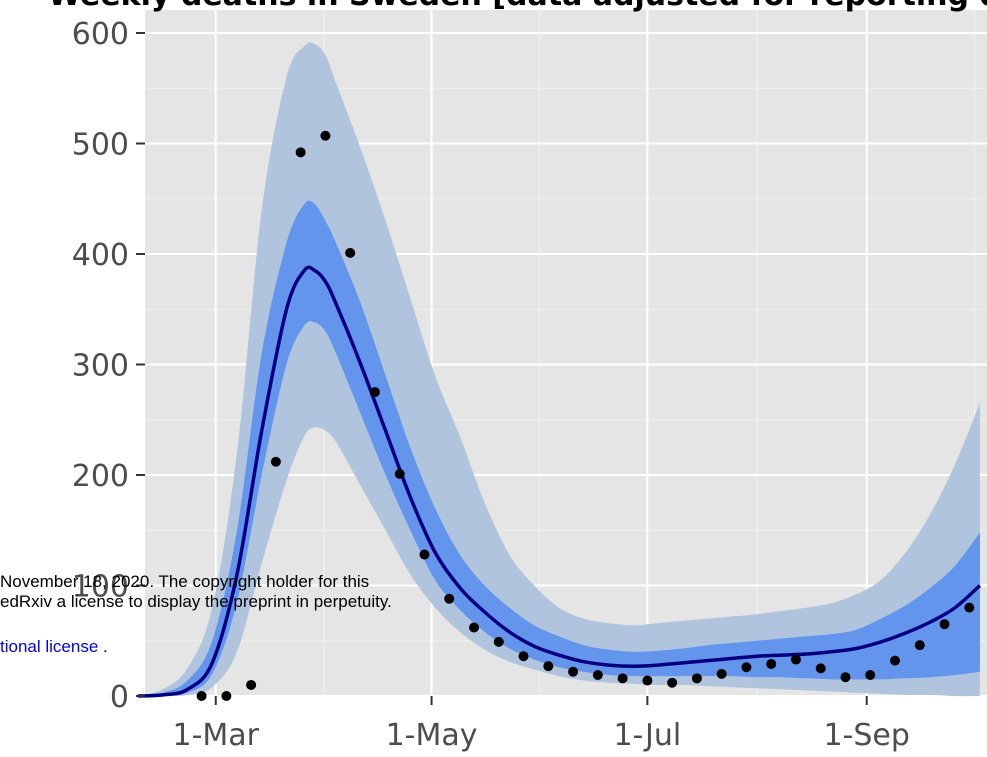  Describe the element at coordinates (100, 145) in the screenshot. I see `y-tick-label: 500` at that location.